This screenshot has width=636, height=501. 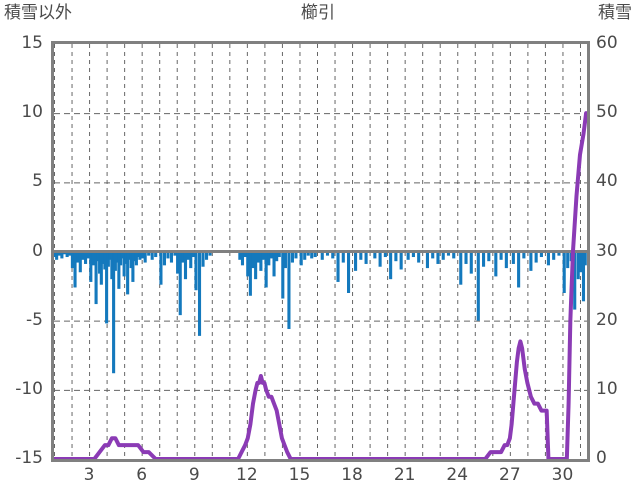 I want to click on bottom-axis-tick-label: 21, so click(x=404, y=475).